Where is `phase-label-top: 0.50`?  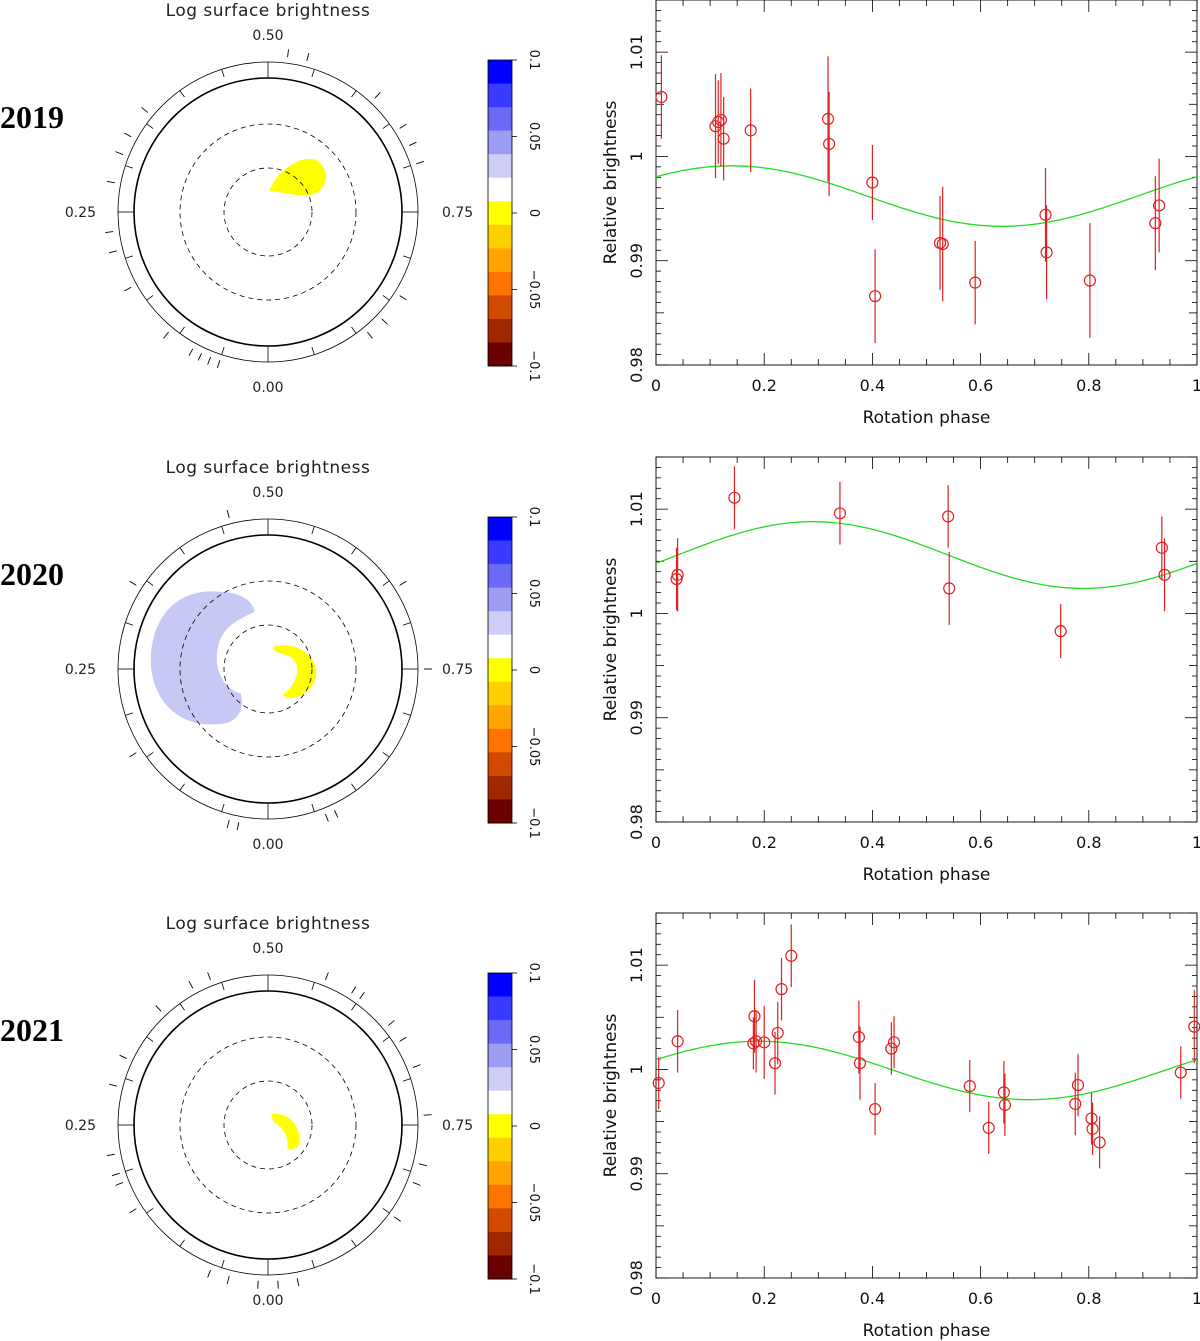 phase-label-top: 0.50 is located at coordinates (267, 493).